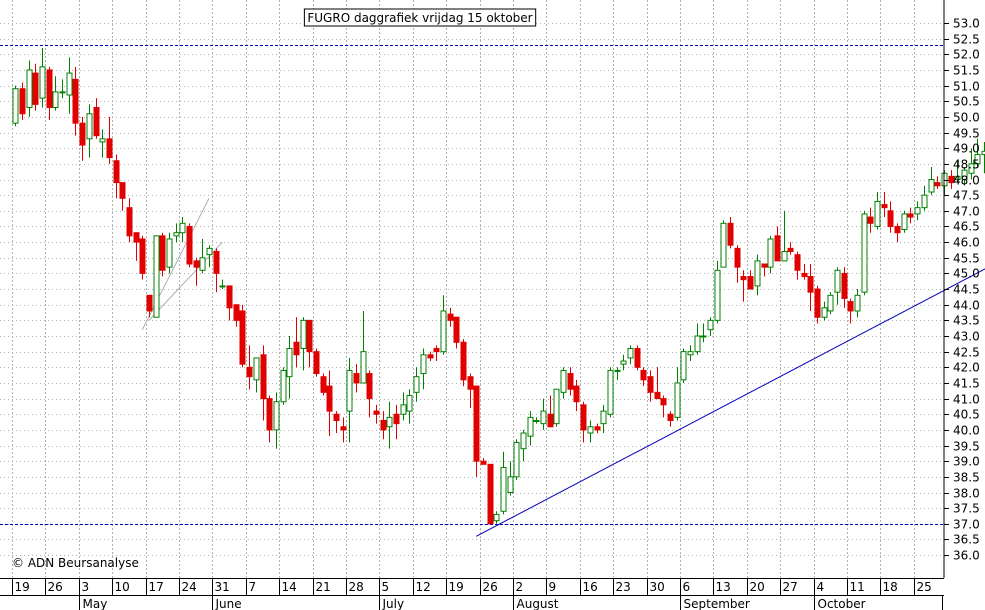  What do you see at coordinates (75, 563) in the screenshot?
I see `copyright-label: © ADN Beursanalyse` at bounding box center [75, 563].